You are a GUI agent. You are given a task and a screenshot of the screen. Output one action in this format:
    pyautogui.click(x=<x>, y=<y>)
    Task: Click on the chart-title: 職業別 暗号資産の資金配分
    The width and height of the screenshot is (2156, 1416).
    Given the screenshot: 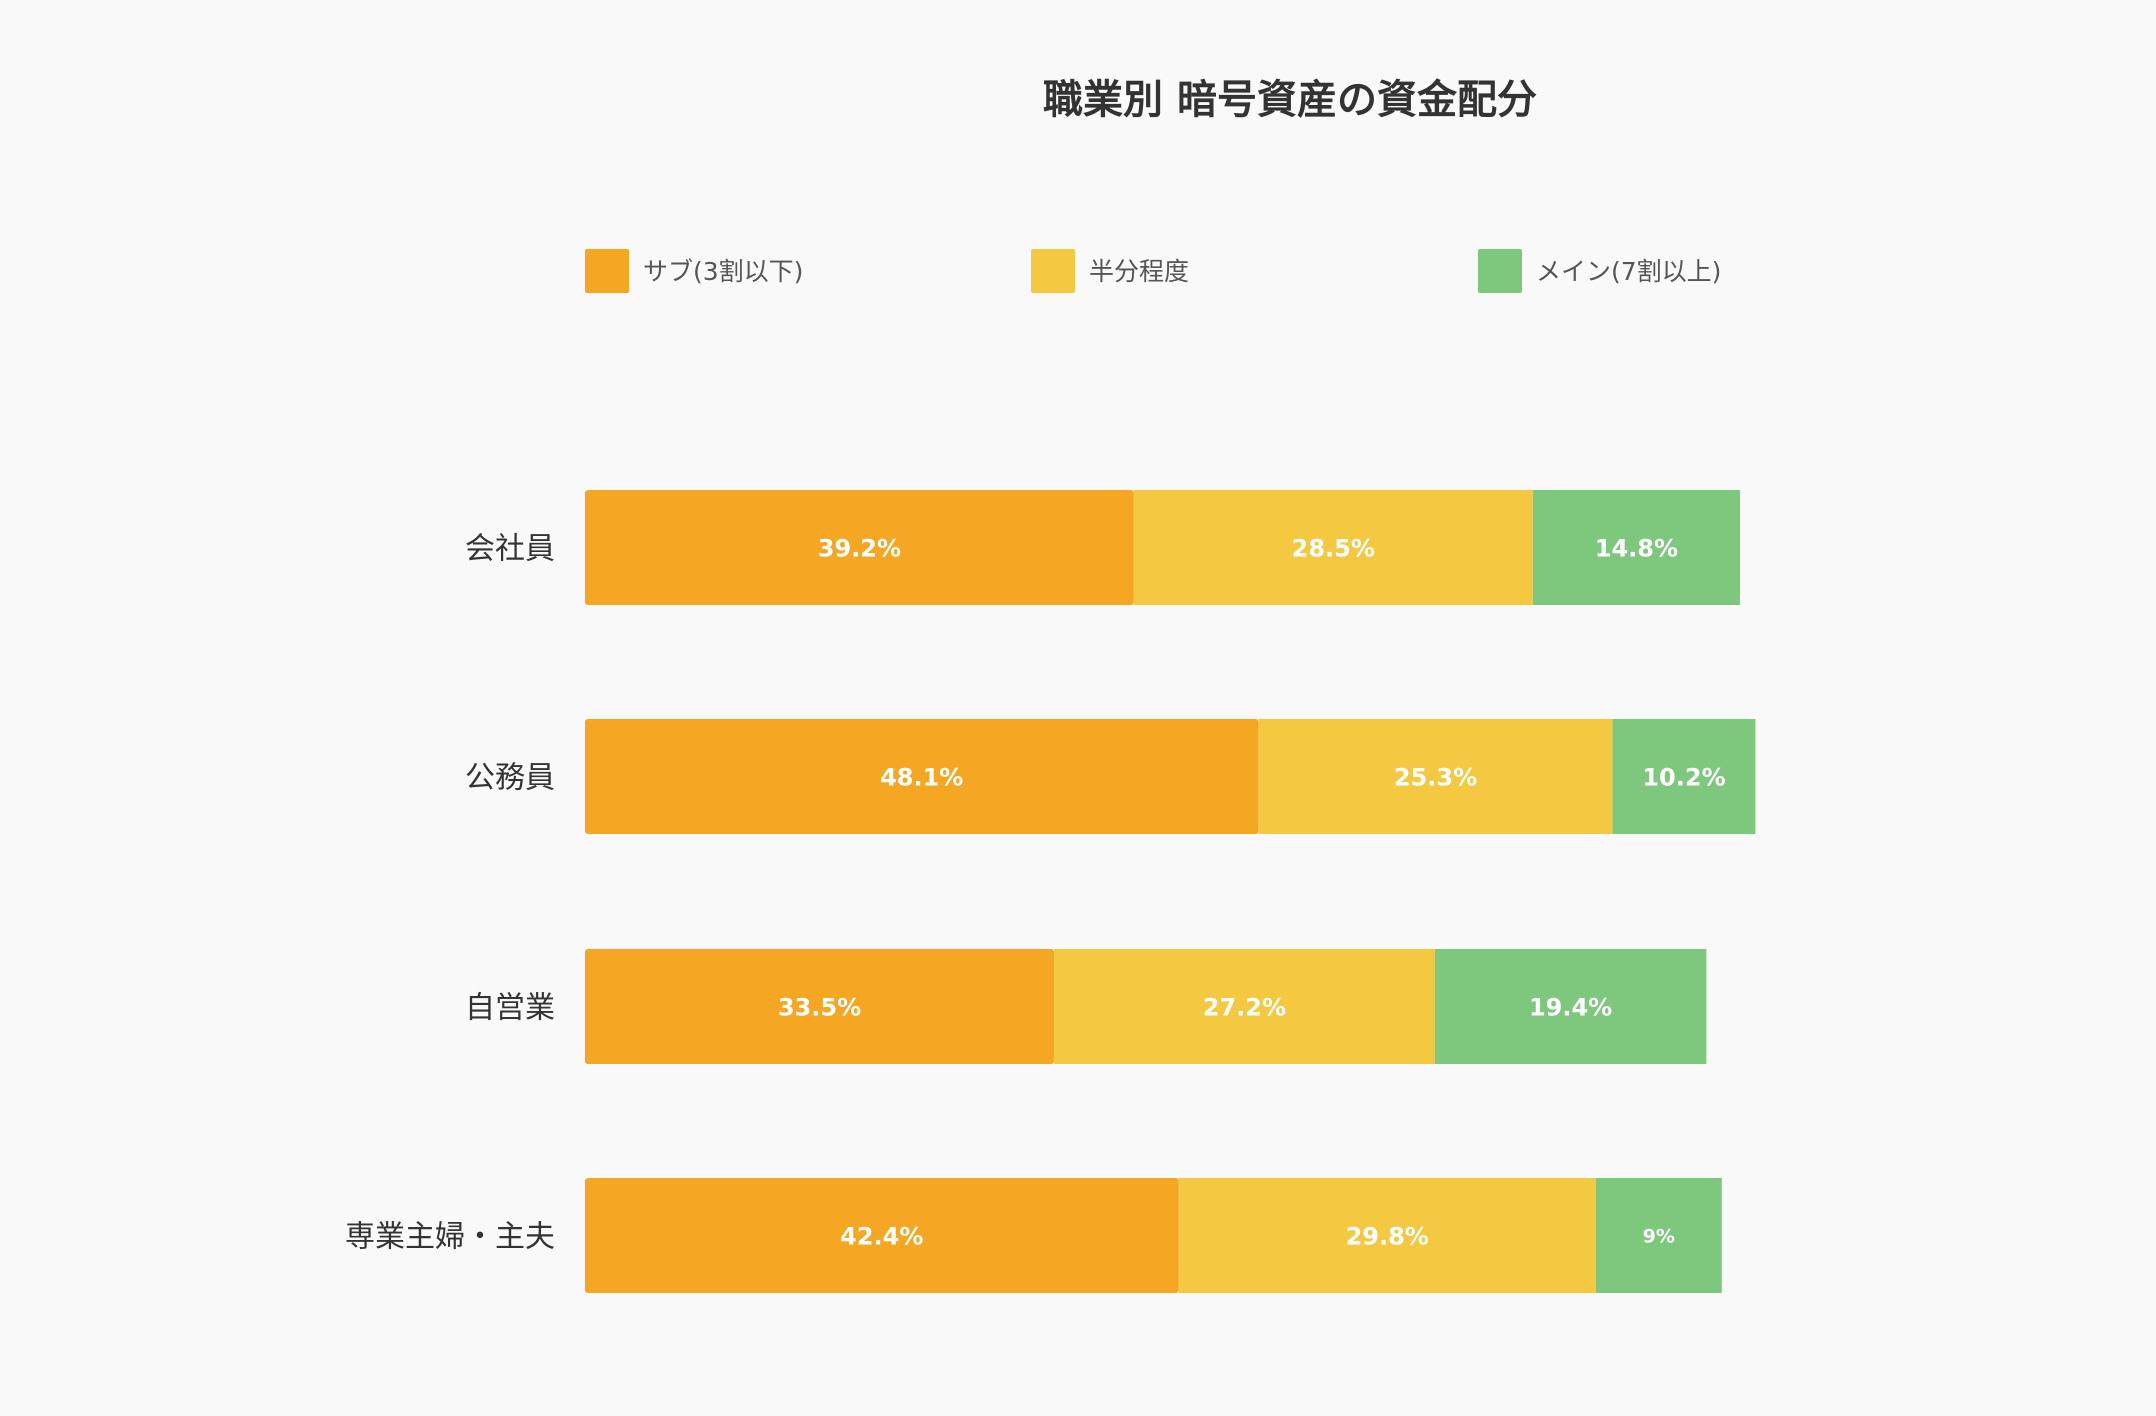 What is the action you would take?
    pyautogui.click(x=1290, y=100)
    